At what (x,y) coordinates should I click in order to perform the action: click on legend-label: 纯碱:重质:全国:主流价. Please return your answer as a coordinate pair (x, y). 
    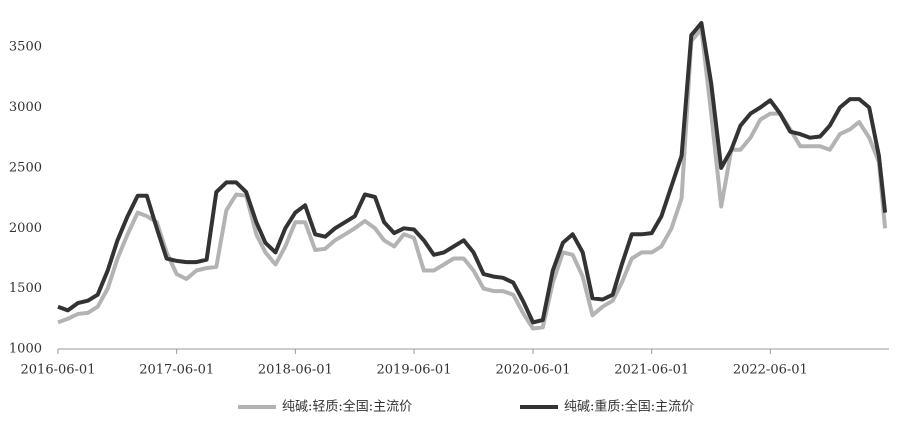
    Looking at the image, I should click on (629, 407).